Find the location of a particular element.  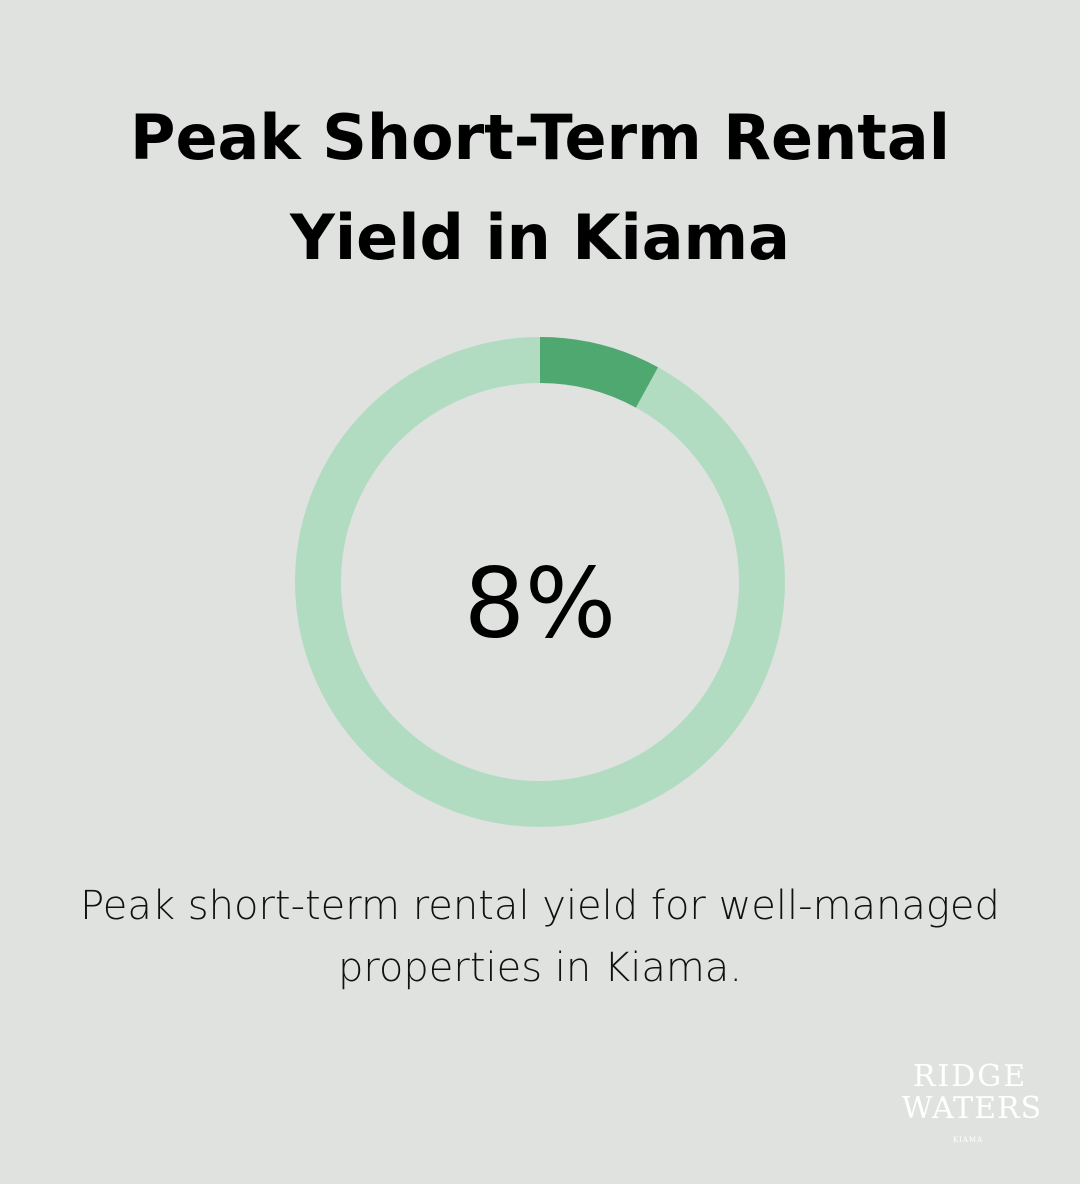

donut-segment is located at coordinates (599, 372).